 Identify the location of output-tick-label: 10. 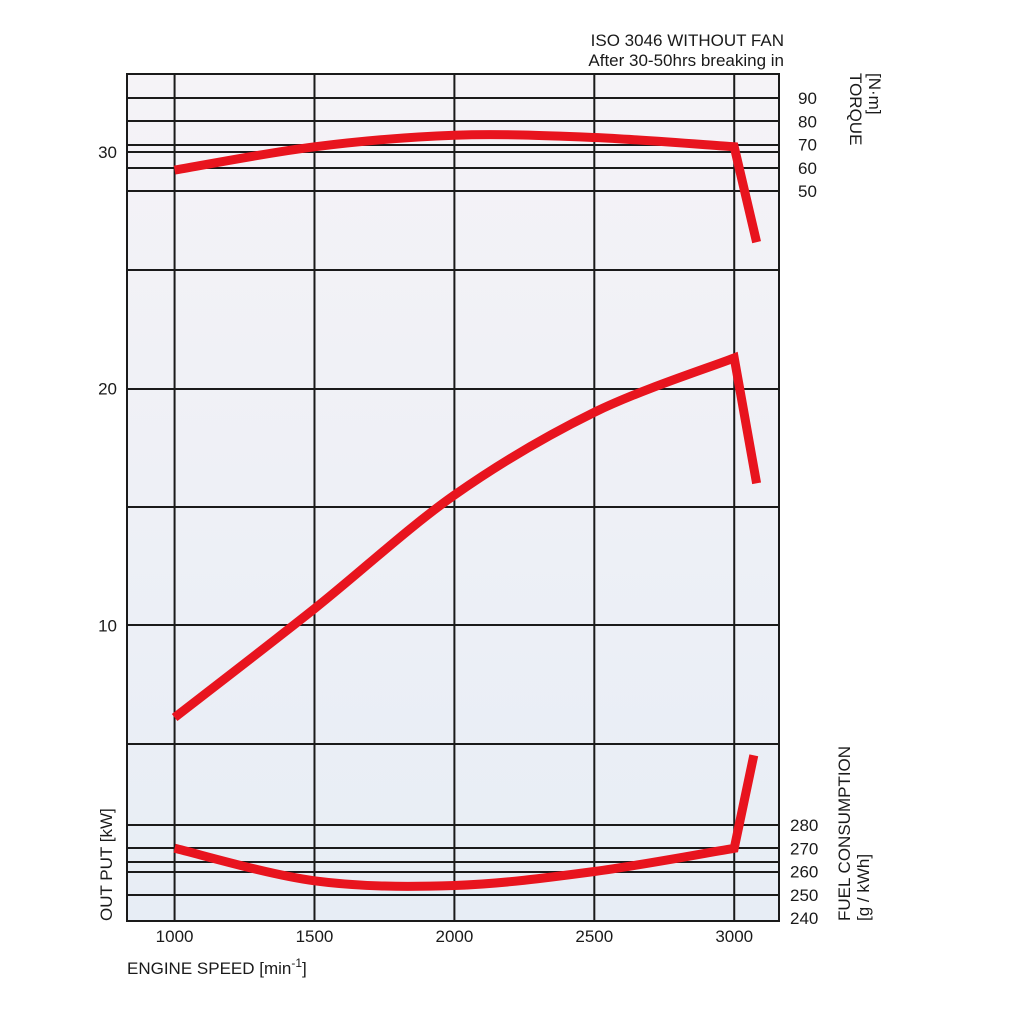
(107, 625).